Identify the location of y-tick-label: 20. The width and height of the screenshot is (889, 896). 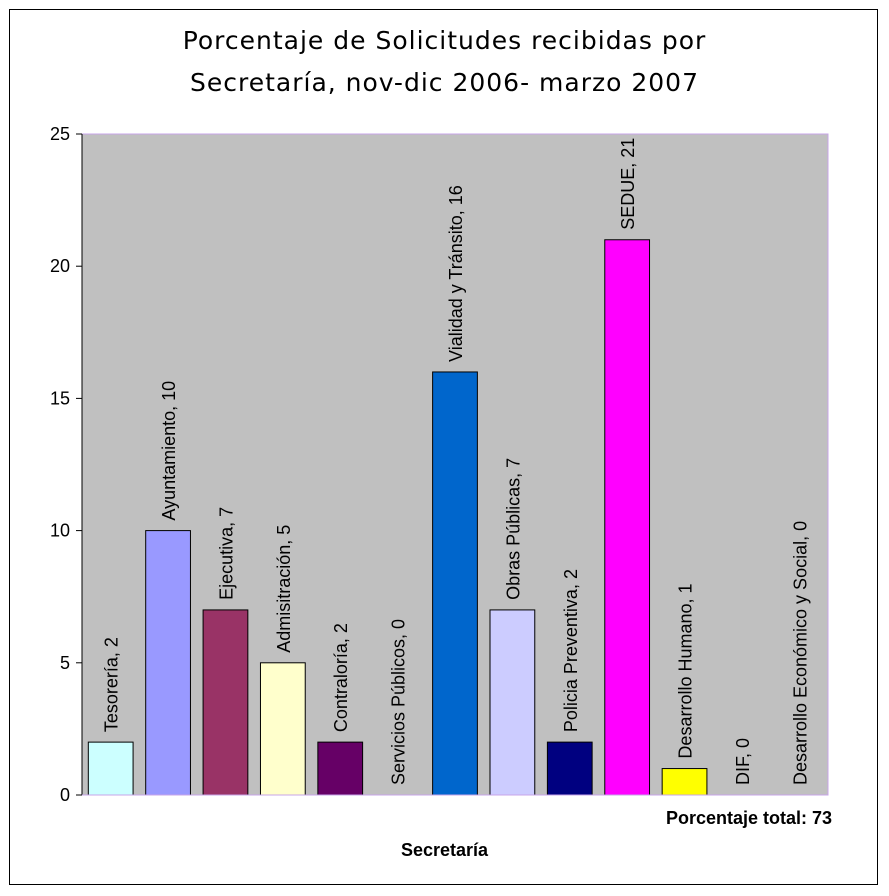
(60, 266).